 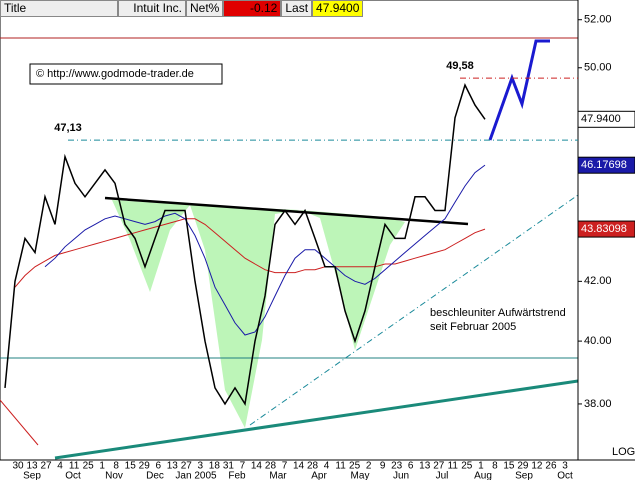 What do you see at coordinates (215, 466) in the screenshot?
I see `x-day-label: 18` at bounding box center [215, 466].